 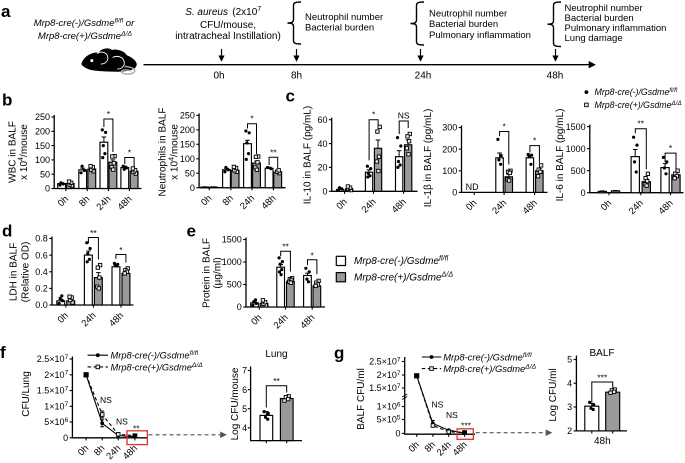 I want to click on svg-text: 20, so click(x=322, y=168).